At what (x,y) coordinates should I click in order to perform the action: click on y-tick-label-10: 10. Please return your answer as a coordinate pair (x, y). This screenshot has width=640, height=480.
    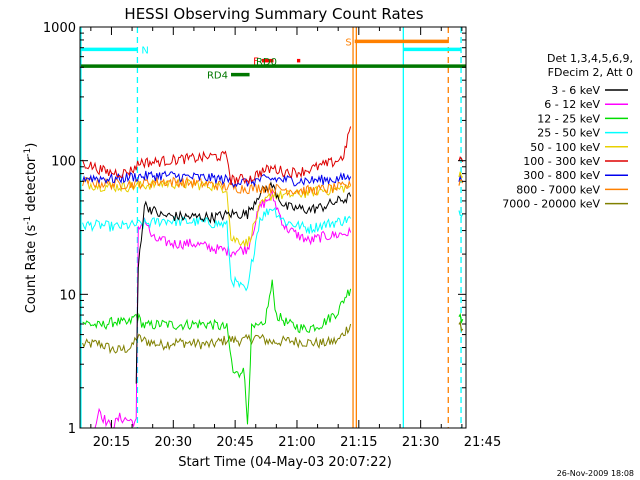
    Looking at the image, I should click on (67, 295).